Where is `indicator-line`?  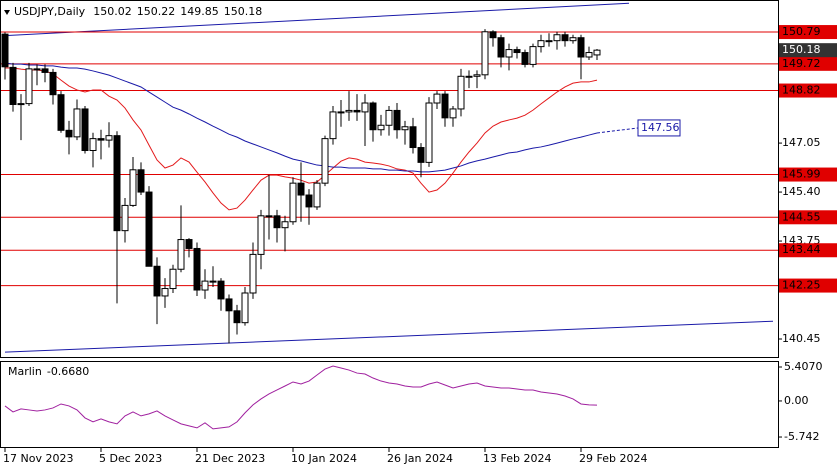 indicator-line is located at coordinates (301, 397).